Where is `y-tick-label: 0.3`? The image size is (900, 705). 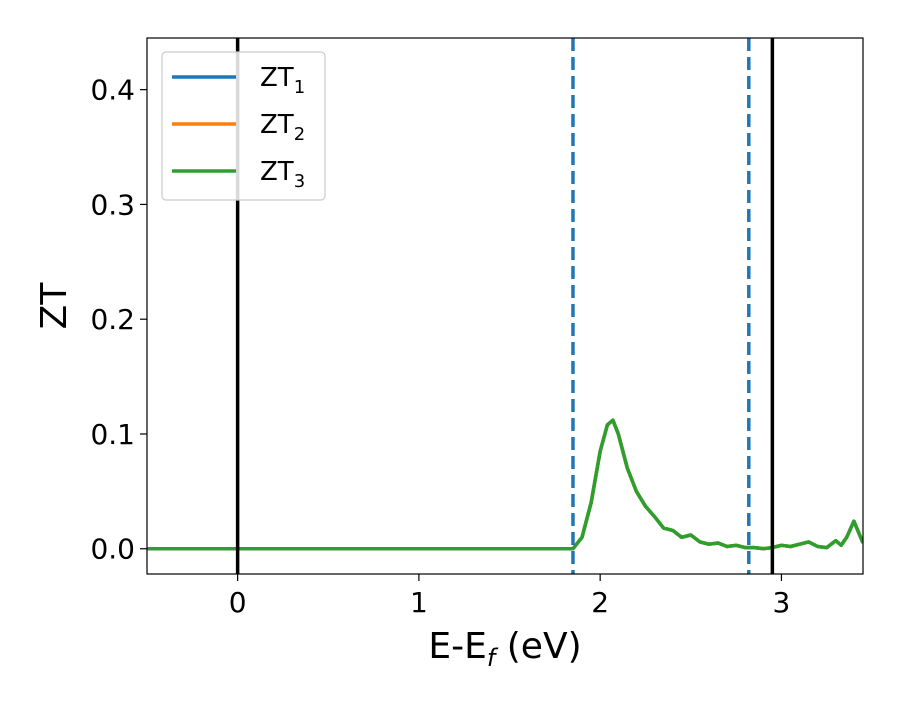
y-tick-label: 0.3 is located at coordinates (112, 204).